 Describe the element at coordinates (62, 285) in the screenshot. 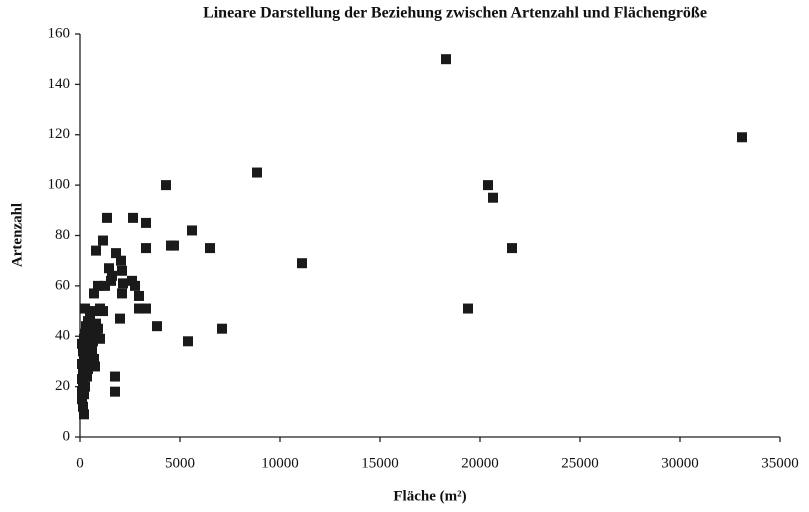

I see `y-tick-label: 60` at that location.